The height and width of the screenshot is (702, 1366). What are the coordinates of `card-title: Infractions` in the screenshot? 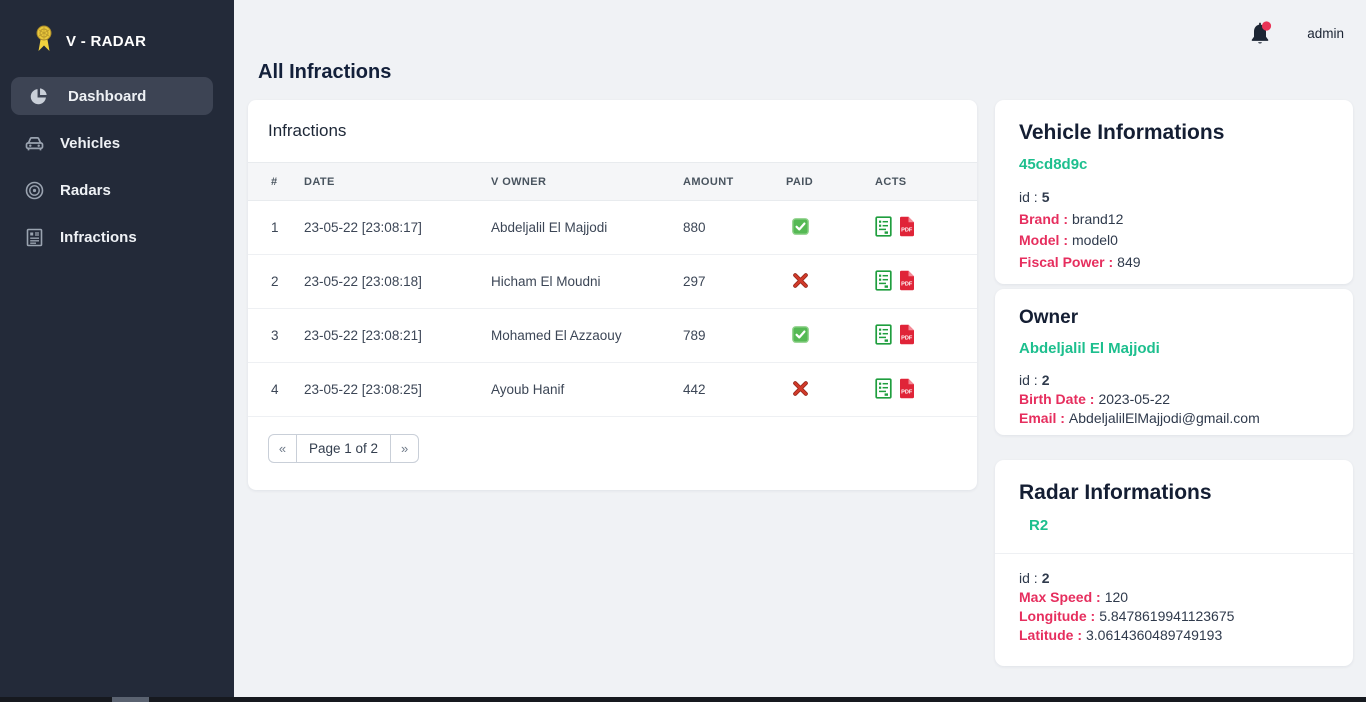 It's located at (307, 130).